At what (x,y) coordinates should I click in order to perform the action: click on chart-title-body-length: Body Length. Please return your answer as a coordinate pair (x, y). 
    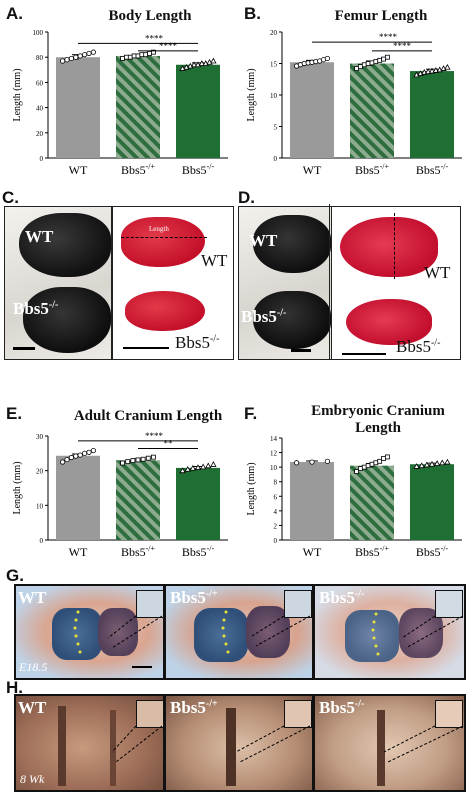
    Looking at the image, I should click on (150, 16).